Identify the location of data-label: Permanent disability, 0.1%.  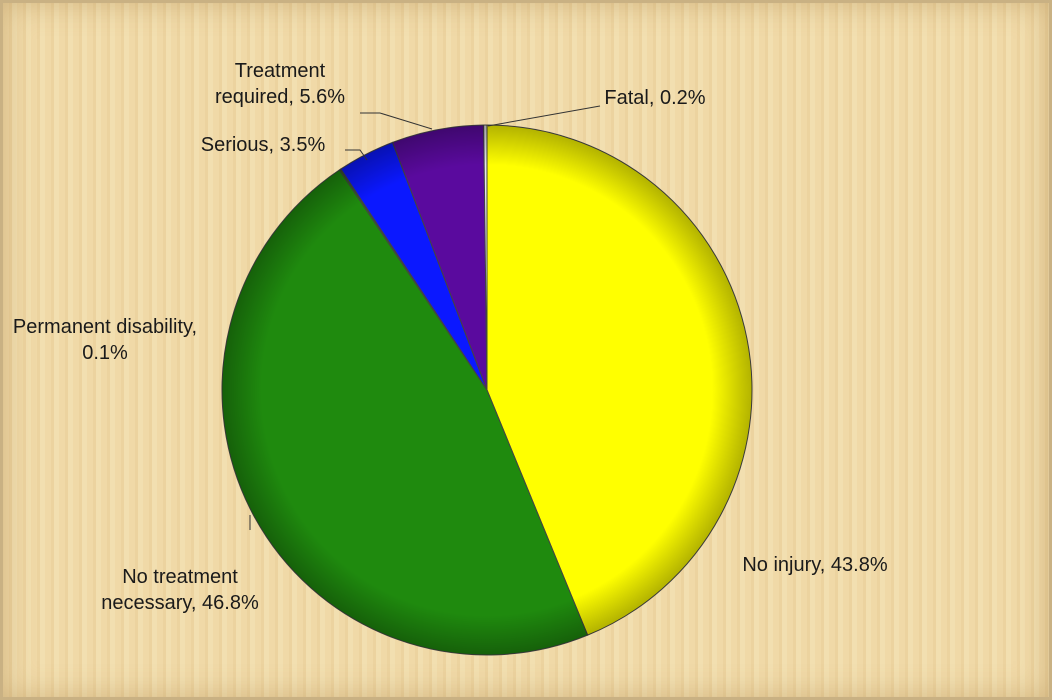
(105, 340).